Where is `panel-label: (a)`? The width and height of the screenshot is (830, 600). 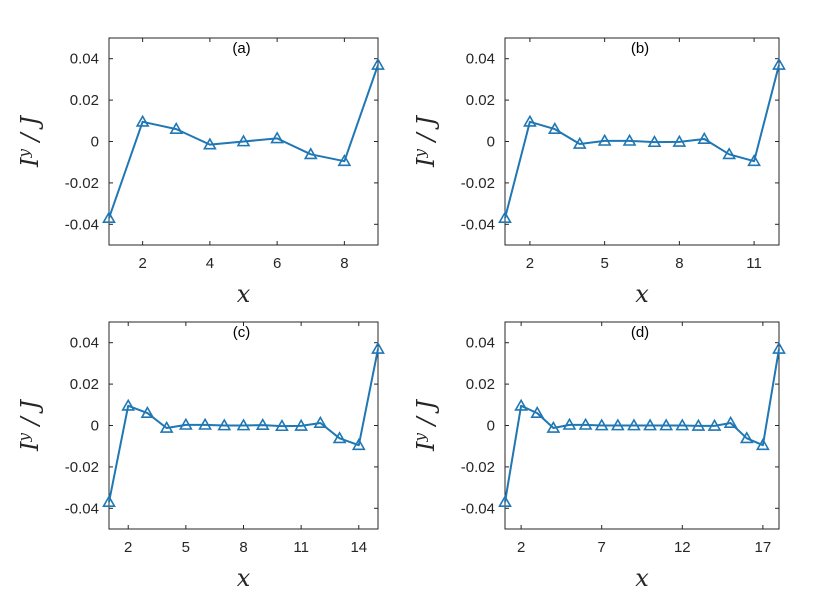
panel-label: (a) is located at coordinates (241, 48).